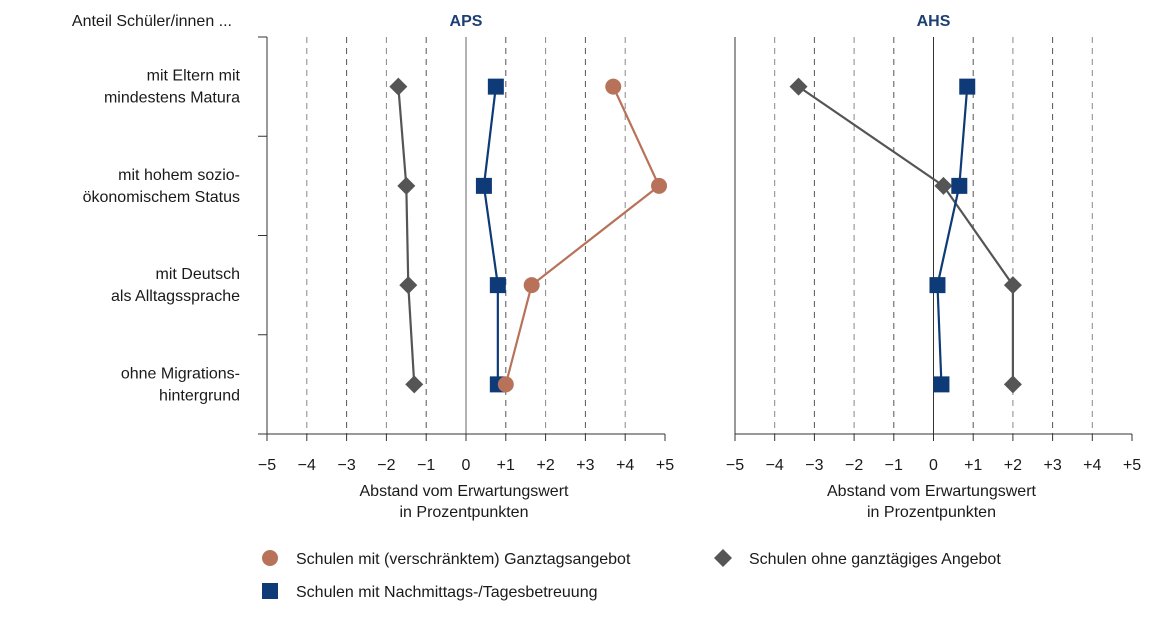  I want to click on legend-label: Schulen ohne ganztägiges Angebot, so click(875, 559).